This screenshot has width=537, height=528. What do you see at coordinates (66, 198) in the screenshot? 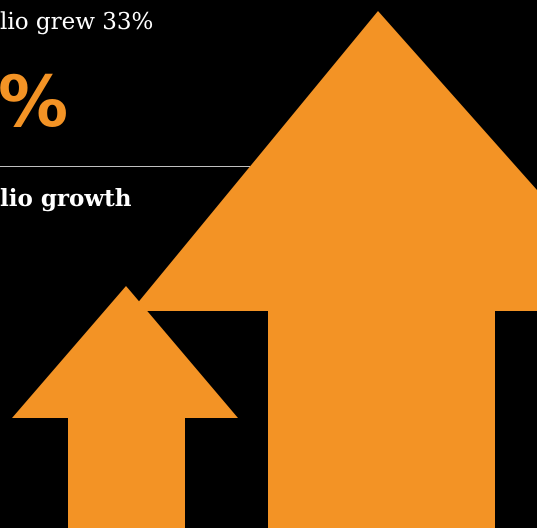
I see `growth-label: lio growth` at bounding box center [66, 198].